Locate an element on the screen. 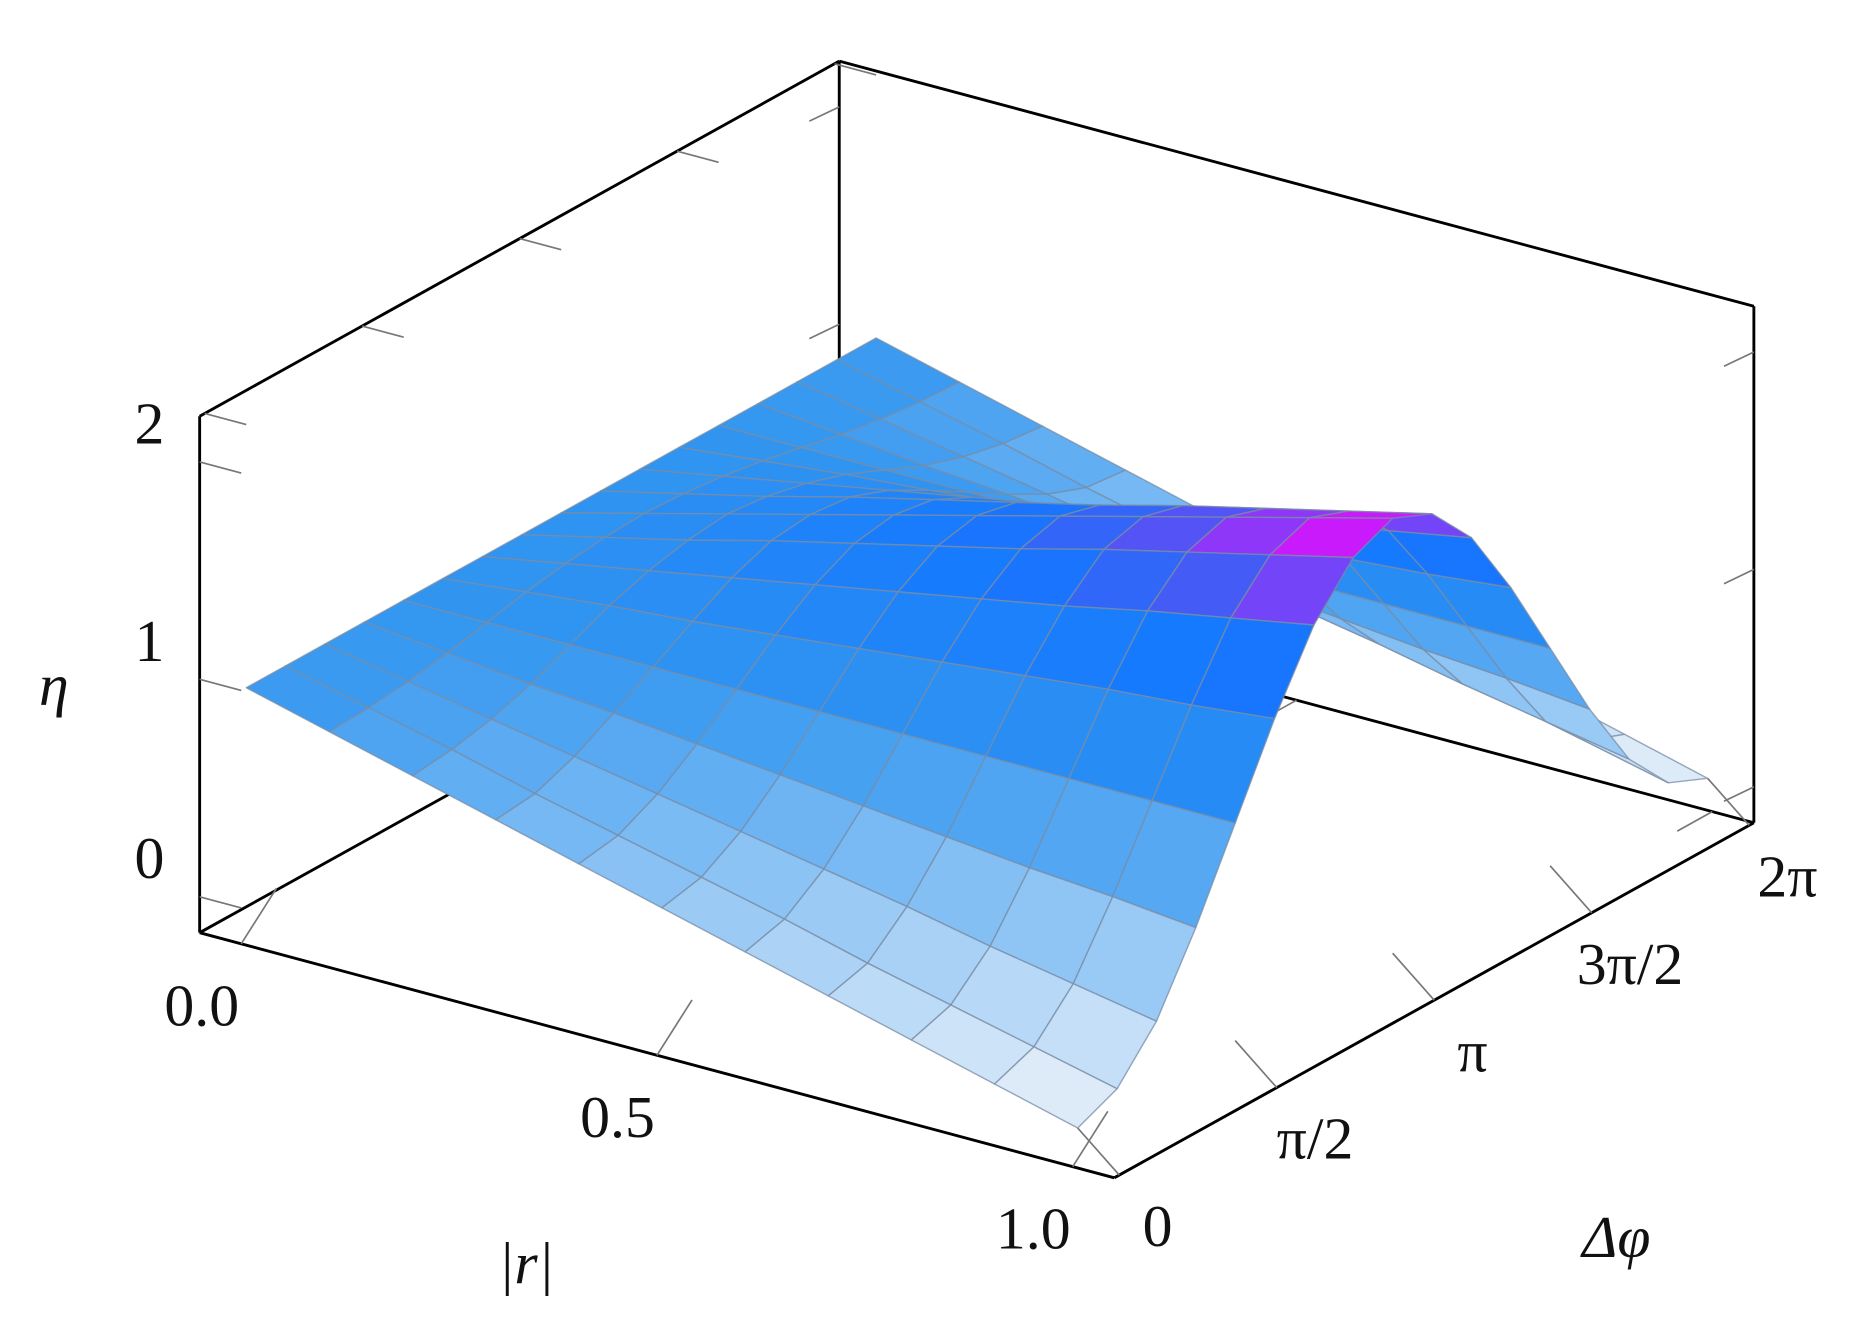 The image size is (1865, 1325). y-axis-label: Δφ is located at coordinates (1615, 1237).